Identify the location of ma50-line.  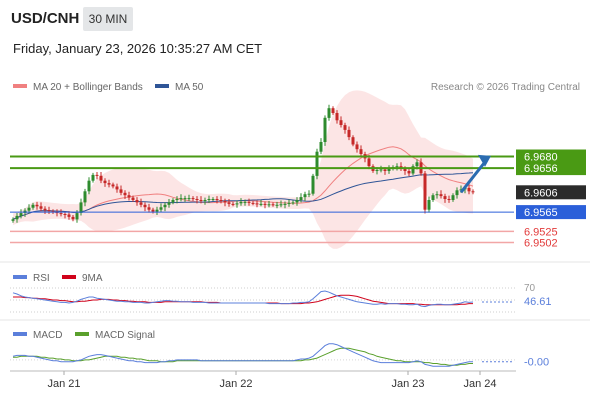
(243, 196).